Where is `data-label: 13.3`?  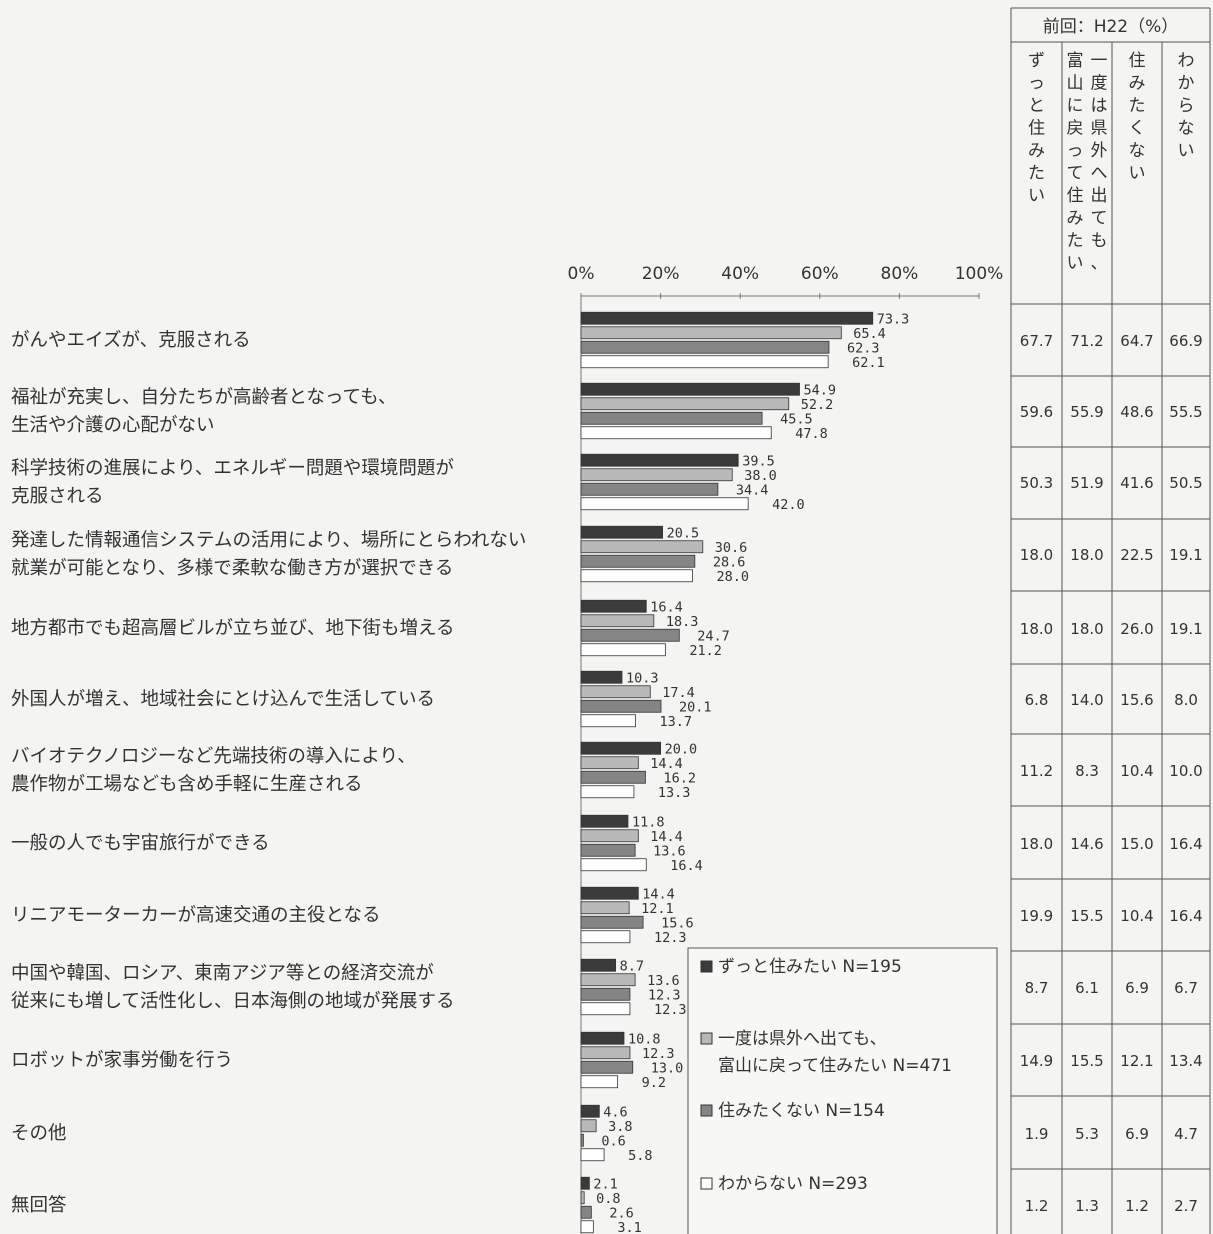
data-label: 13.3 is located at coordinates (674, 793).